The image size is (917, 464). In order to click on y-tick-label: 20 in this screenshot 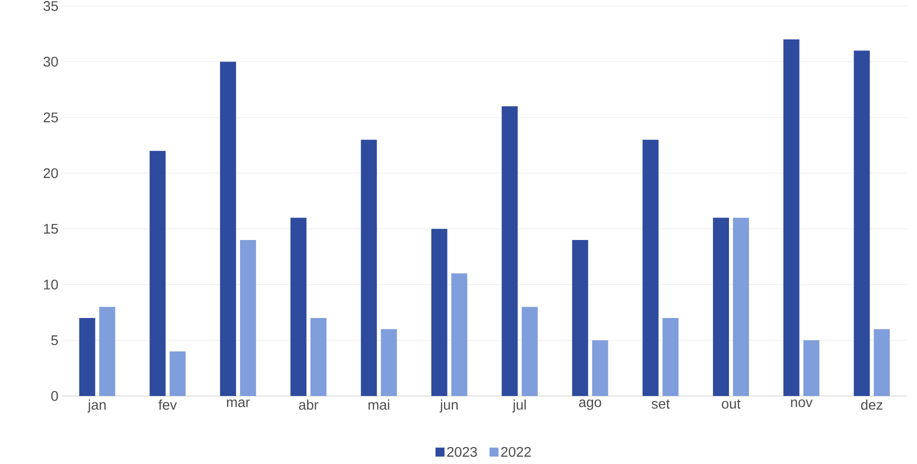, I will do `click(51, 173)`.